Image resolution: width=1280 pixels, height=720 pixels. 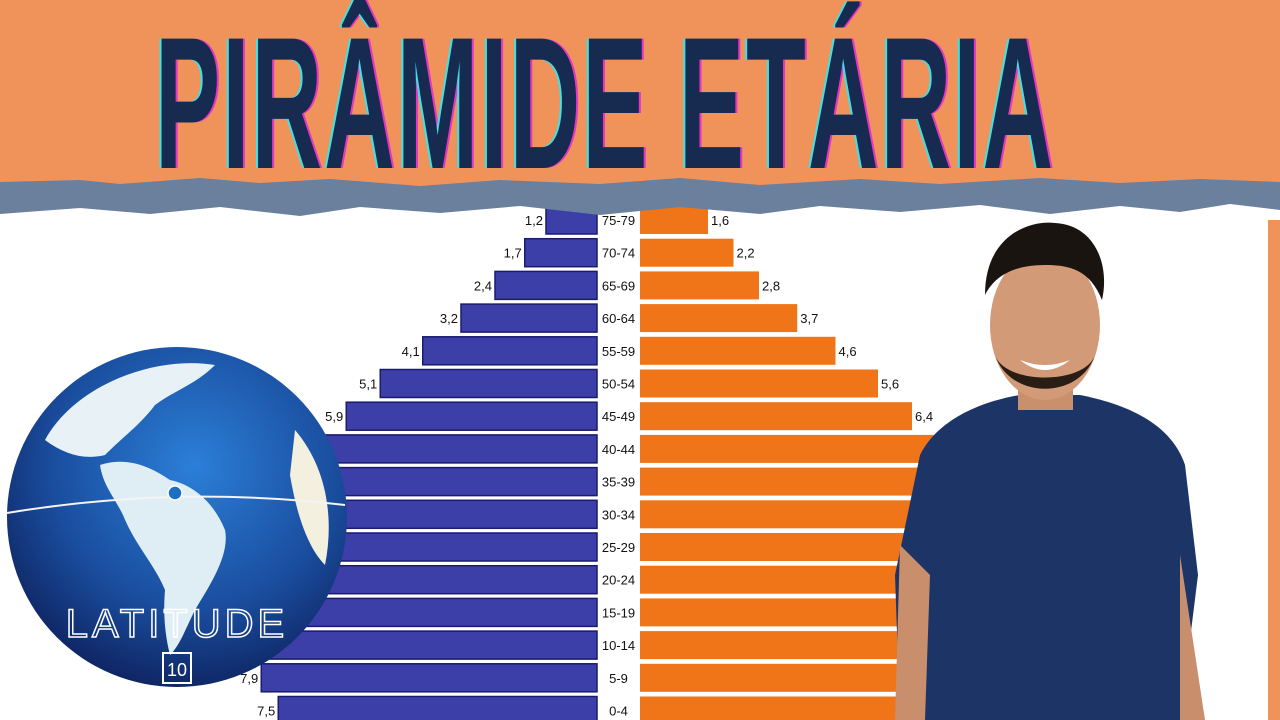 I want to click on age-group-label: 50-54, so click(x=618, y=384).